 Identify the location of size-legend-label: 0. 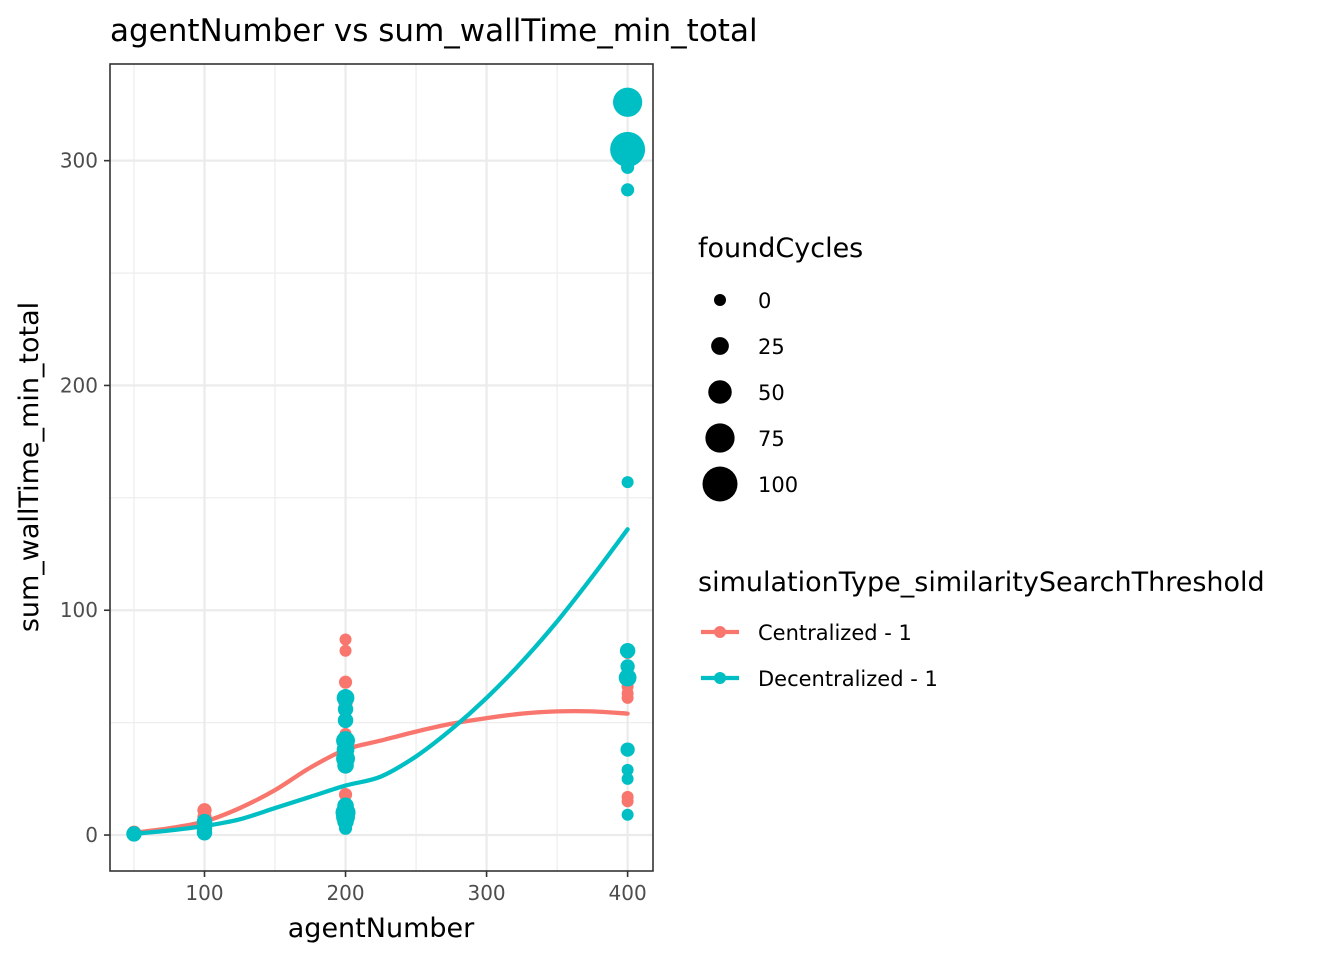
(764, 301).